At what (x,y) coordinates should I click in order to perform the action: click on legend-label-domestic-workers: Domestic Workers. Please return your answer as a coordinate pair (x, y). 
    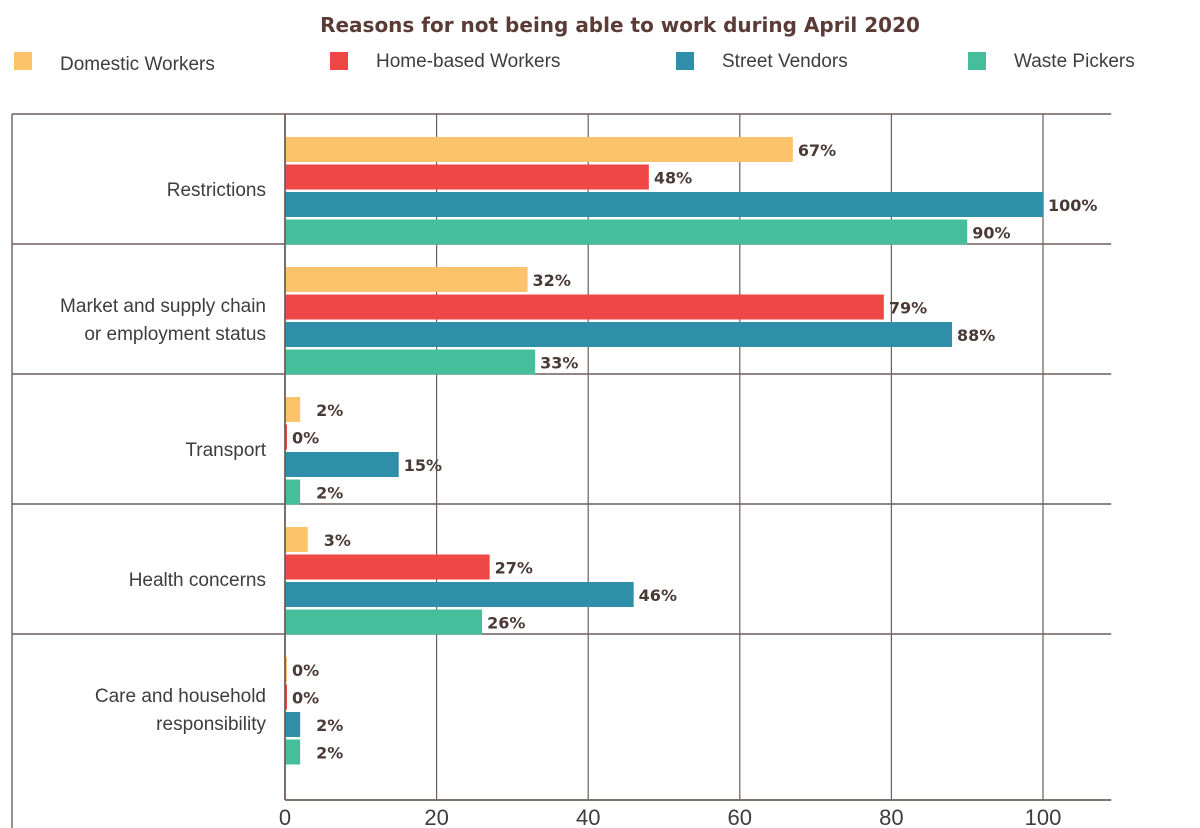
    Looking at the image, I should click on (137, 64).